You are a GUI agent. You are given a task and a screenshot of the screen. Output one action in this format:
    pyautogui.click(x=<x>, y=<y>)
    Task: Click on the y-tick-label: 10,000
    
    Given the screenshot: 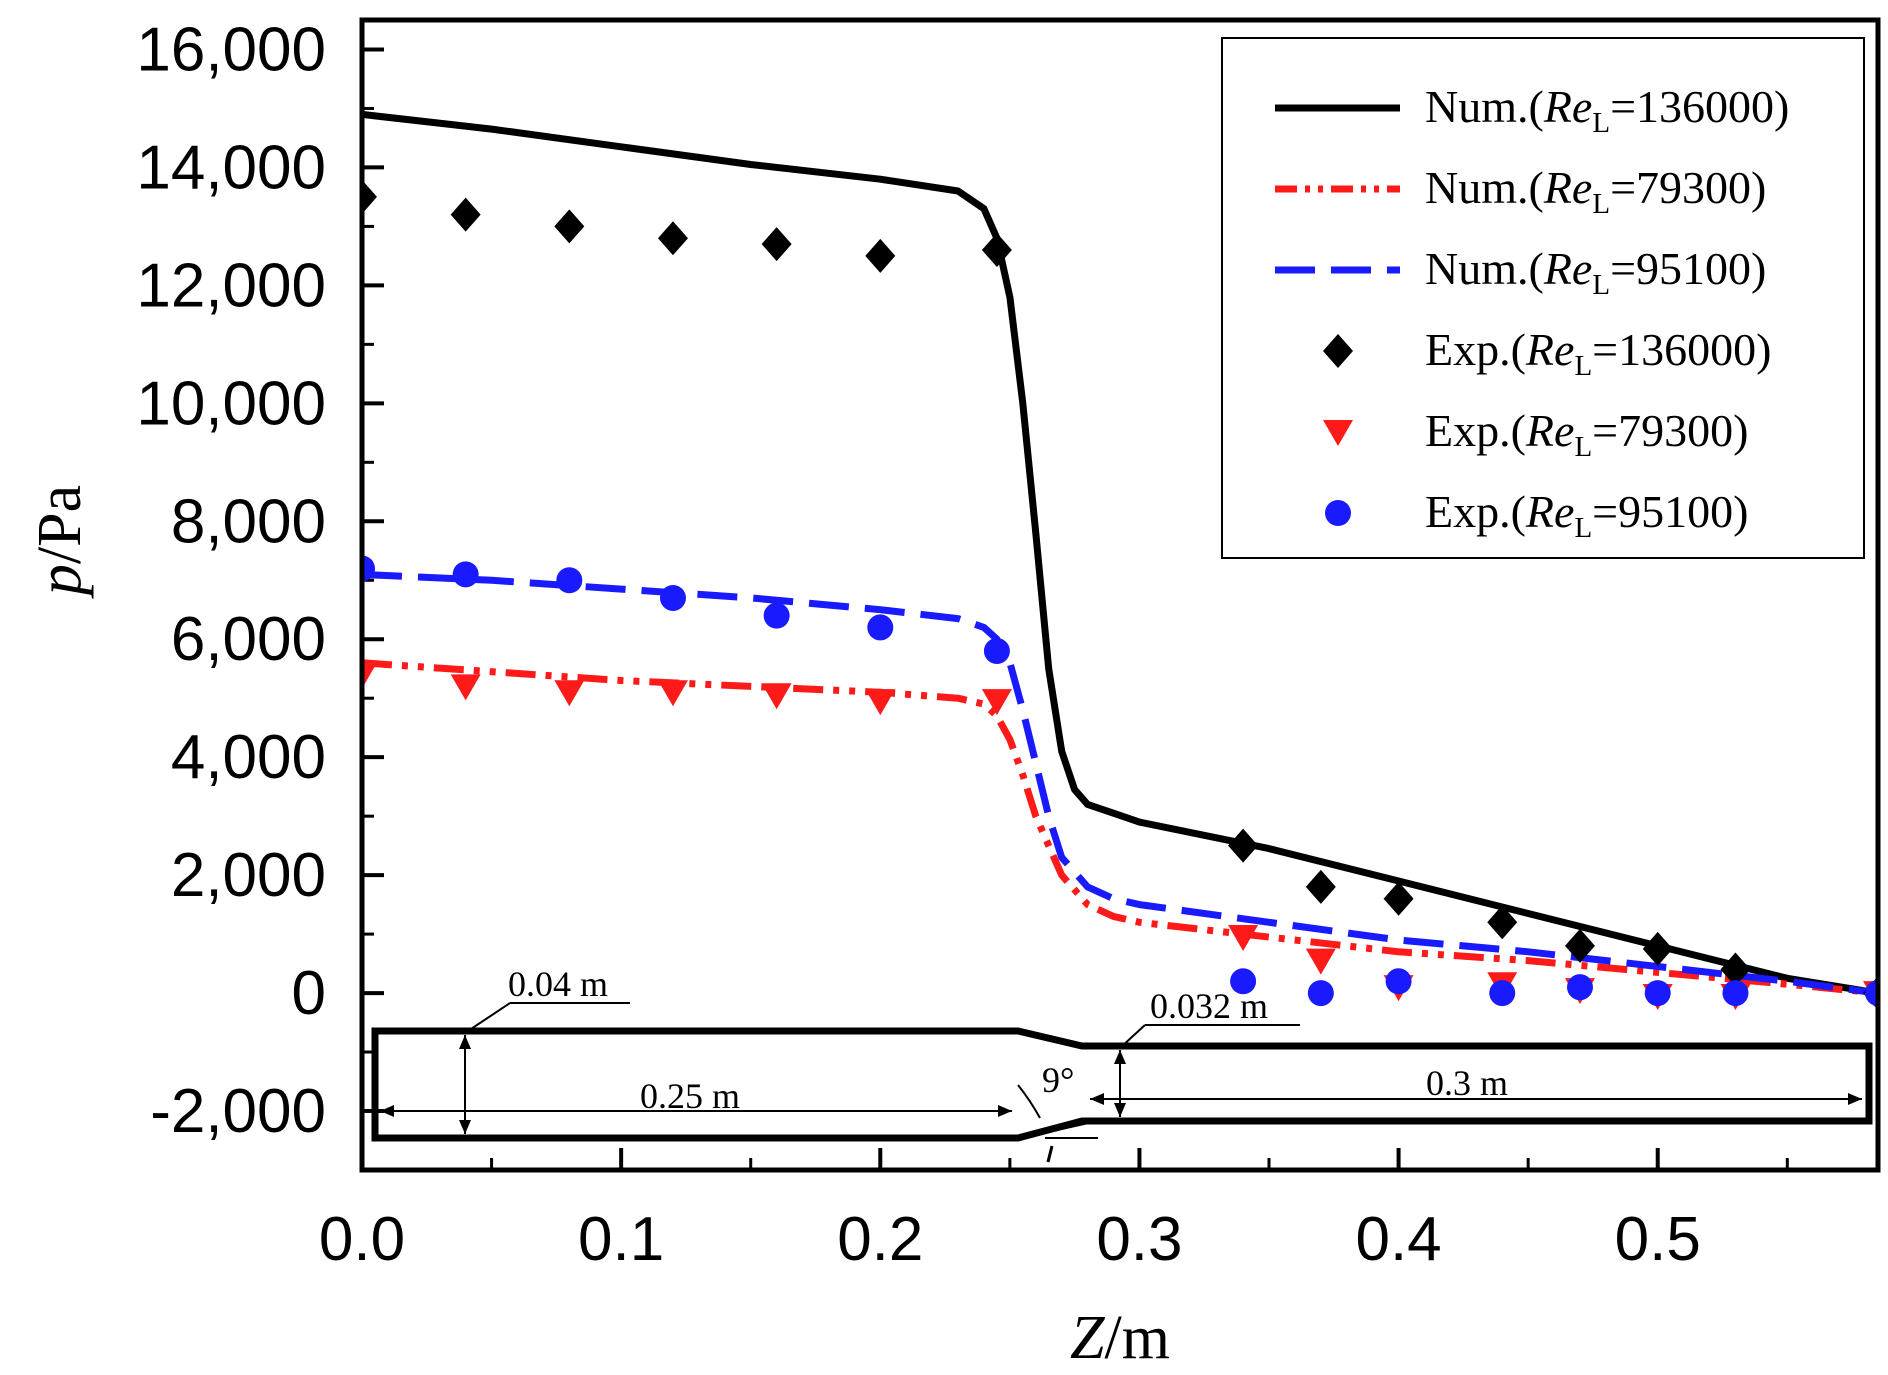 What is the action you would take?
    pyautogui.click(x=231, y=403)
    